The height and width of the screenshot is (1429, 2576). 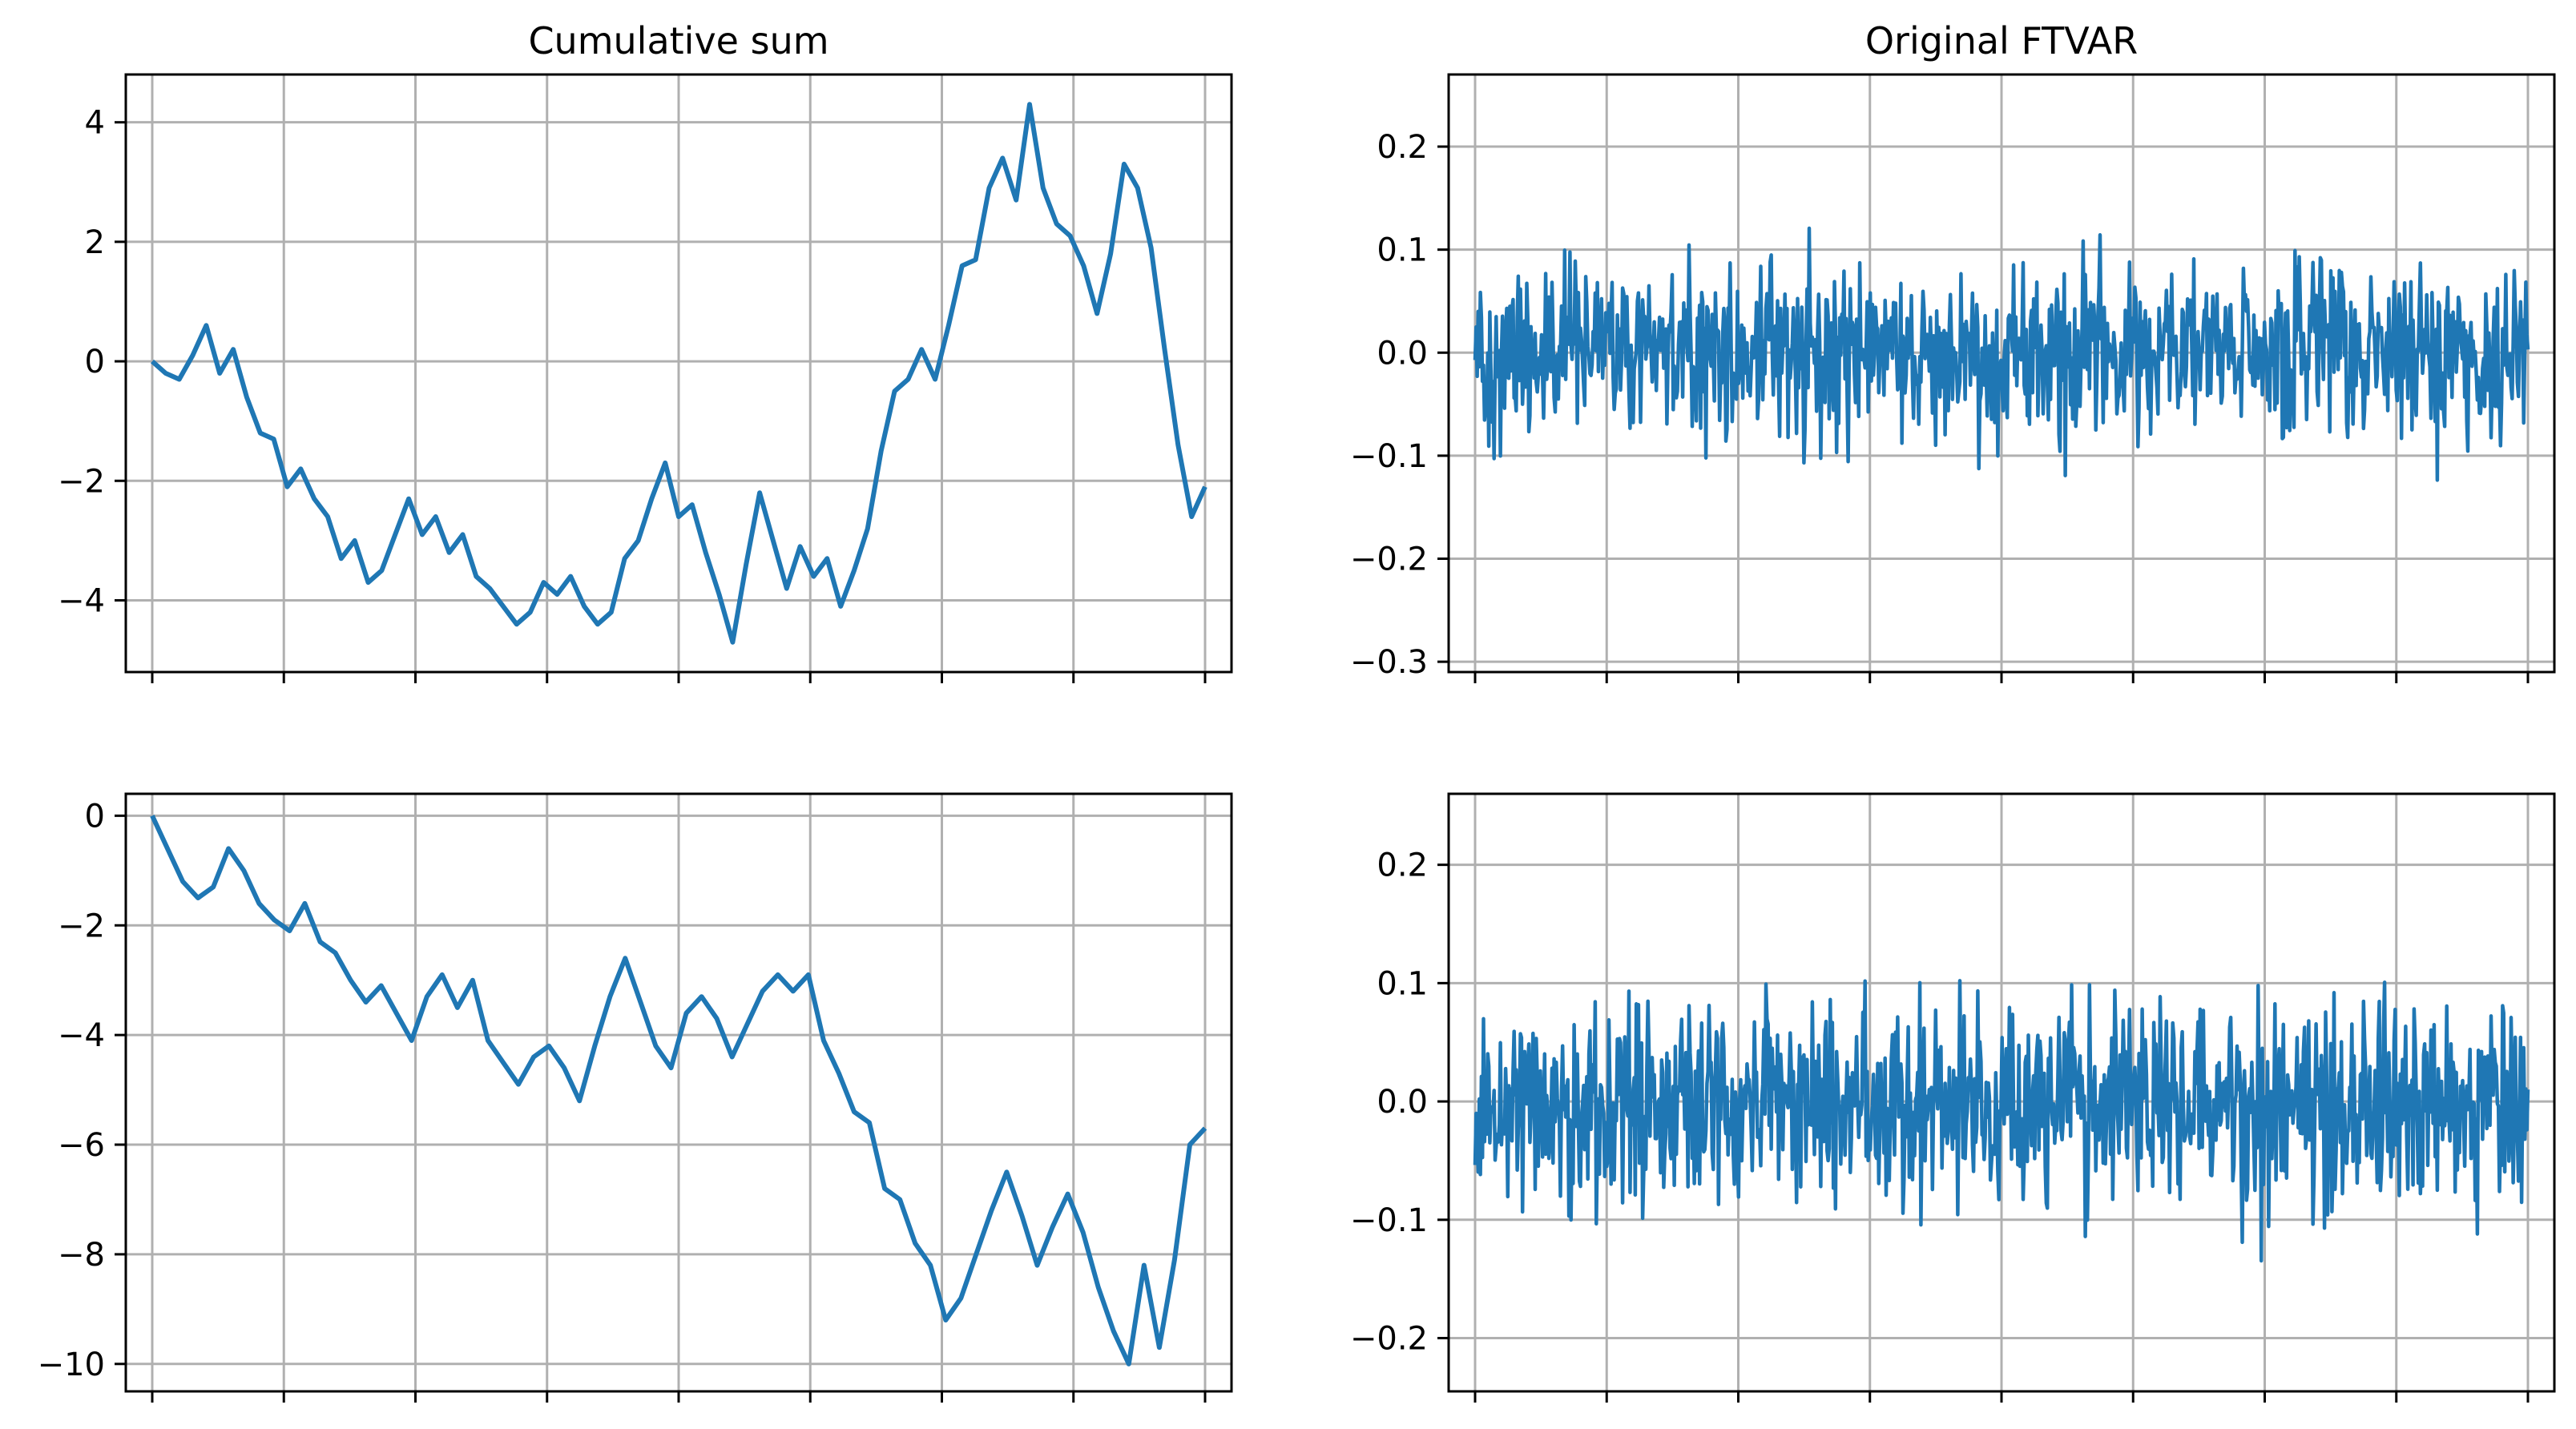 I want to click on y-tick-label: 2, so click(x=95, y=242).